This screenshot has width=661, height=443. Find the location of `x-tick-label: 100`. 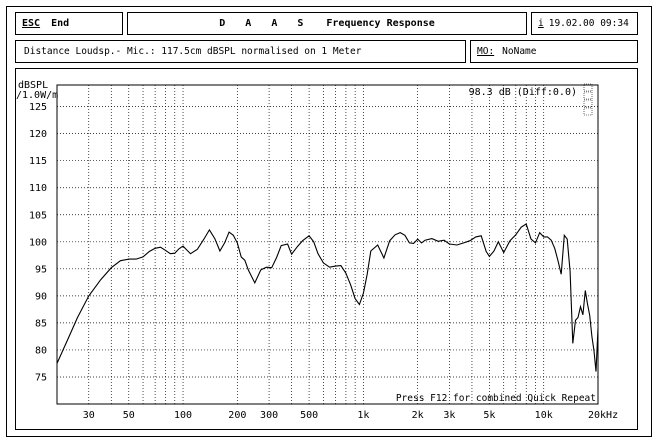

x-tick-label: 100 is located at coordinates (183, 415).